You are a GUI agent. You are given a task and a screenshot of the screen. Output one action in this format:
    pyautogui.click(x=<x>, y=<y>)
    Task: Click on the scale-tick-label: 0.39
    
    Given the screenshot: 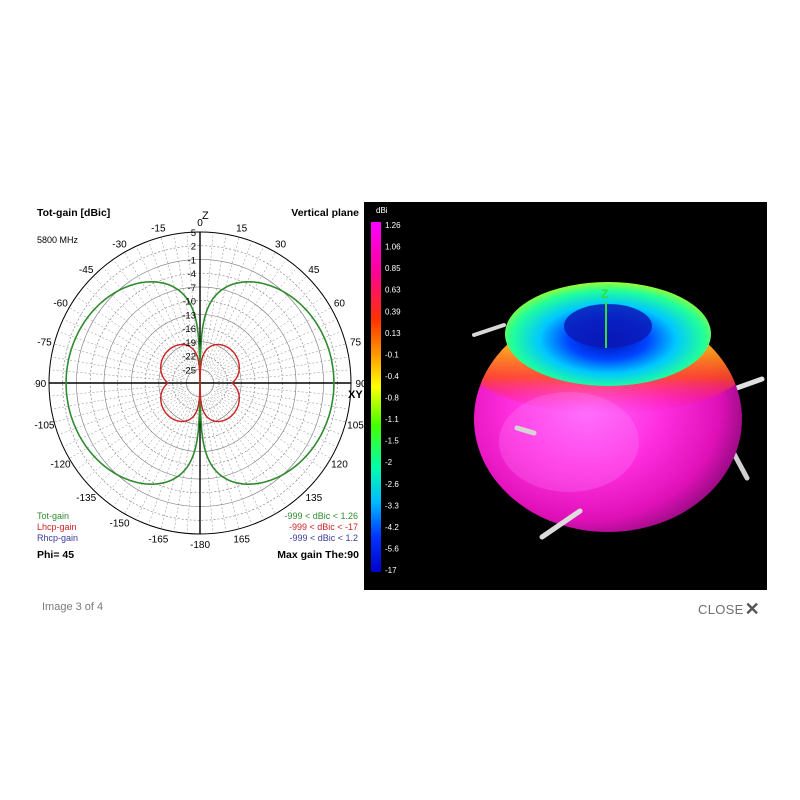 What is the action you would take?
    pyautogui.click(x=393, y=311)
    